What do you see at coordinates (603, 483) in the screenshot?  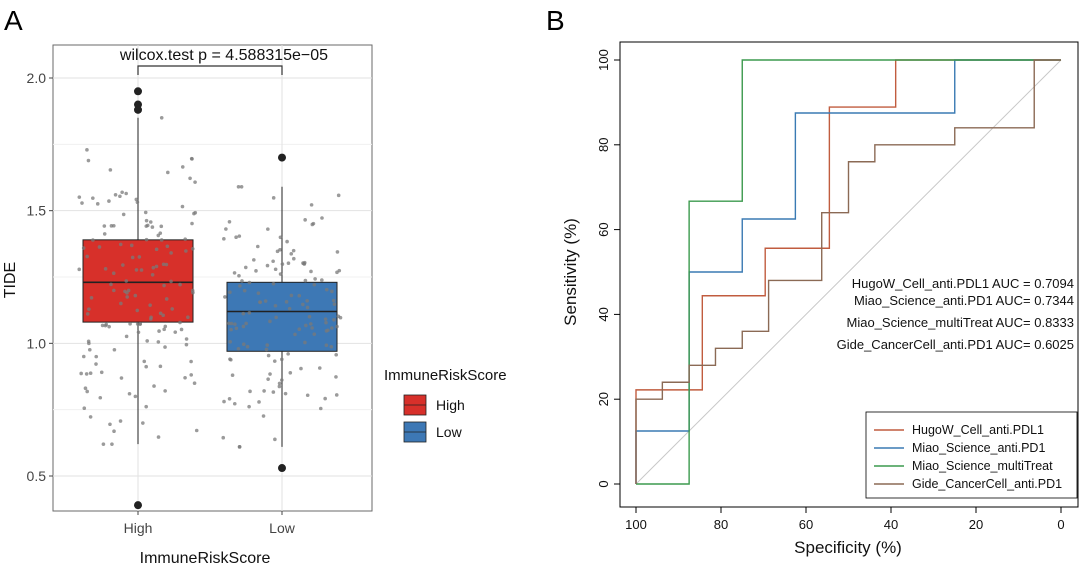 I see `roc-y-tick-label: 0` at bounding box center [603, 483].